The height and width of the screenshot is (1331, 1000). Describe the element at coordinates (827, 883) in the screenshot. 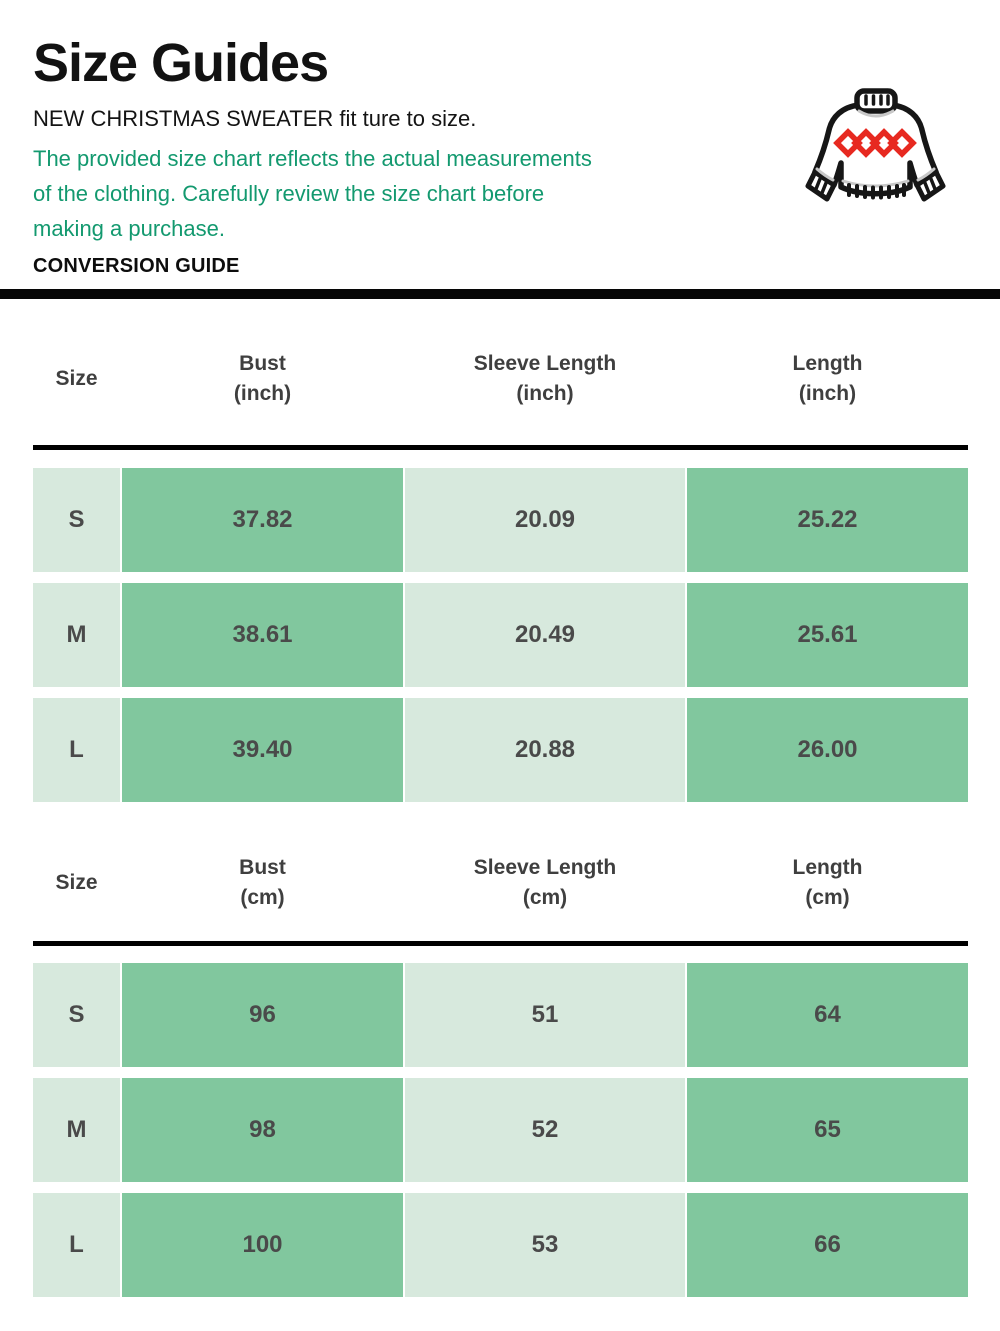

I see `column-header-length: Length (cm)` at that location.